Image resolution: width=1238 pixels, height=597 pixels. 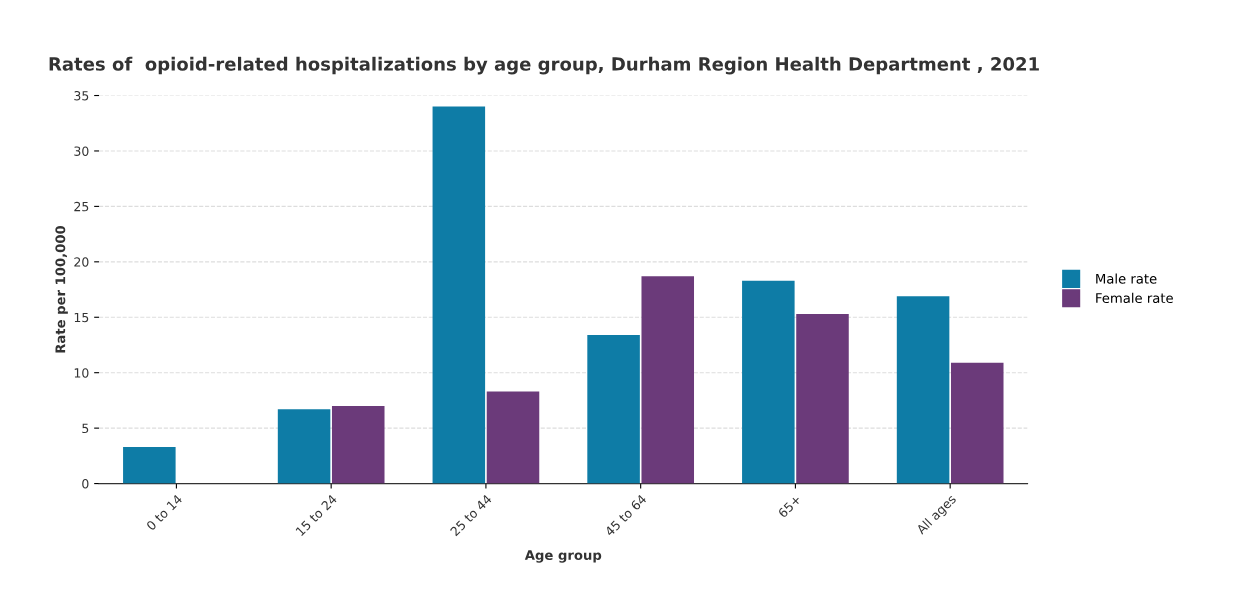 What do you see at coordinates (81, 151) in the screenshot?
I see `y-tick-label: 30` at bounding box center [81, 151].